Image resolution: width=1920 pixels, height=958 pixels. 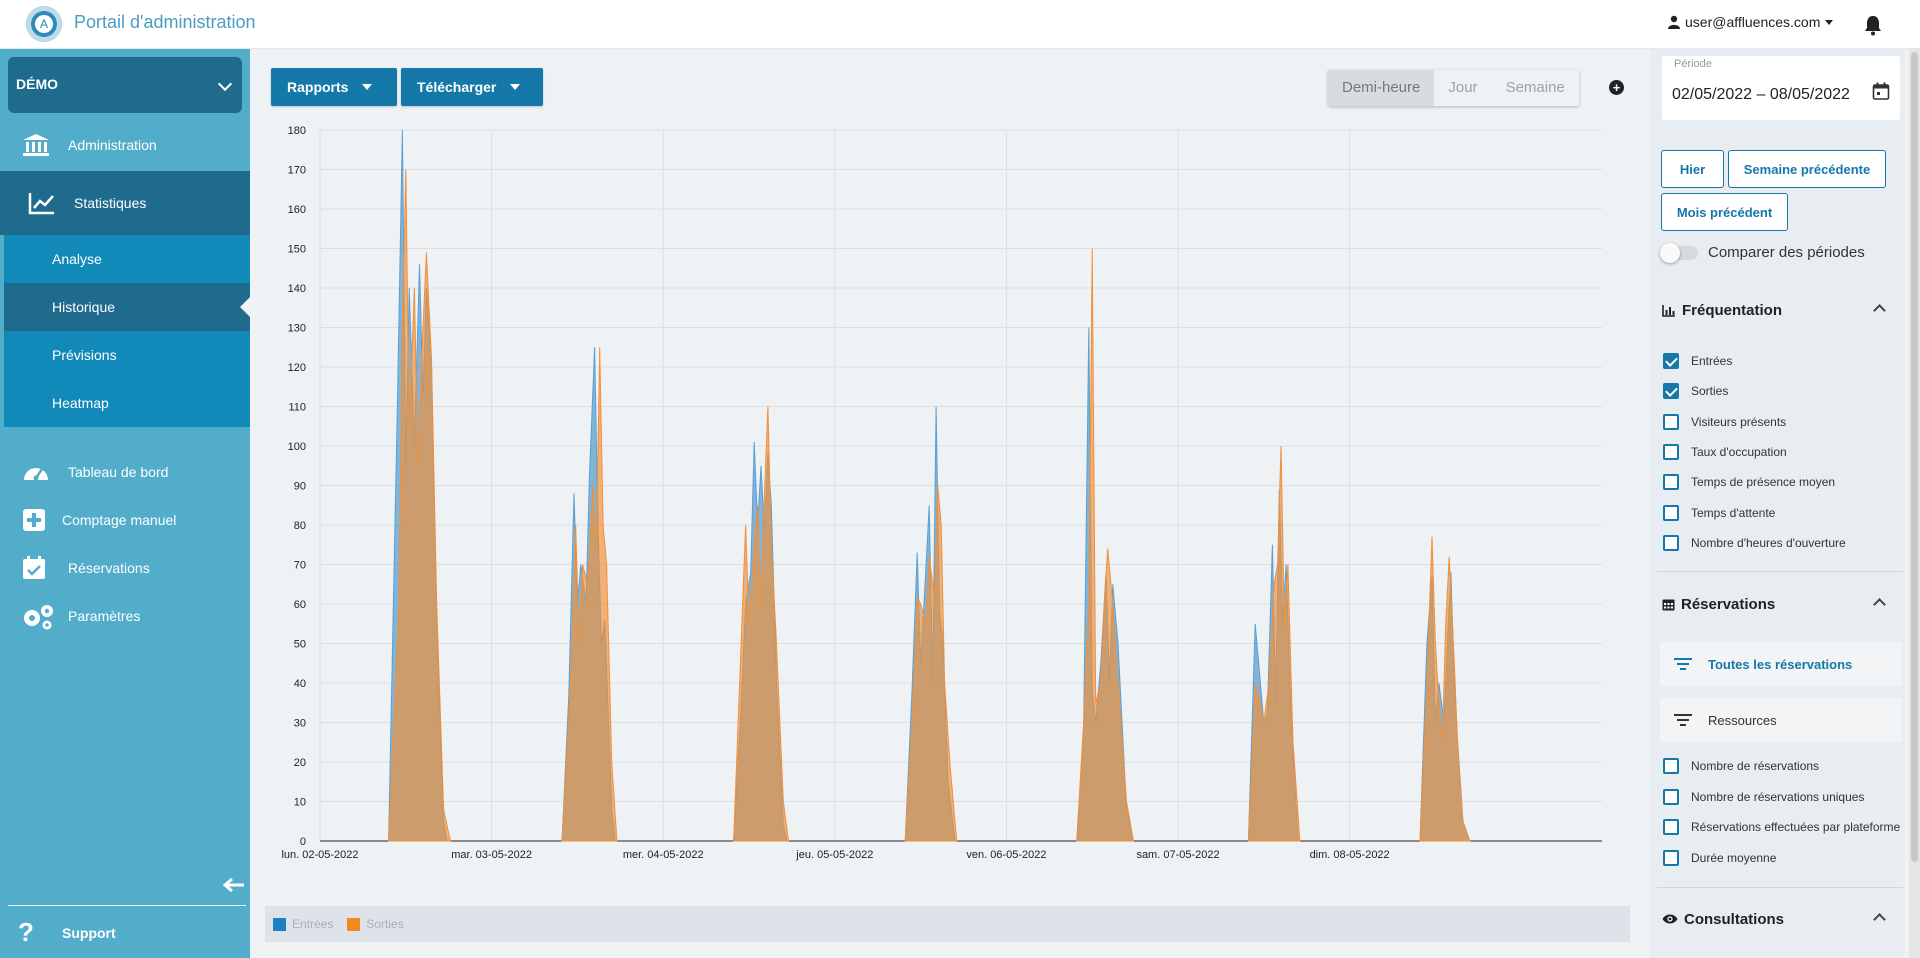 I want to click on y-tick-label: 120, so click(x=297, y=368).